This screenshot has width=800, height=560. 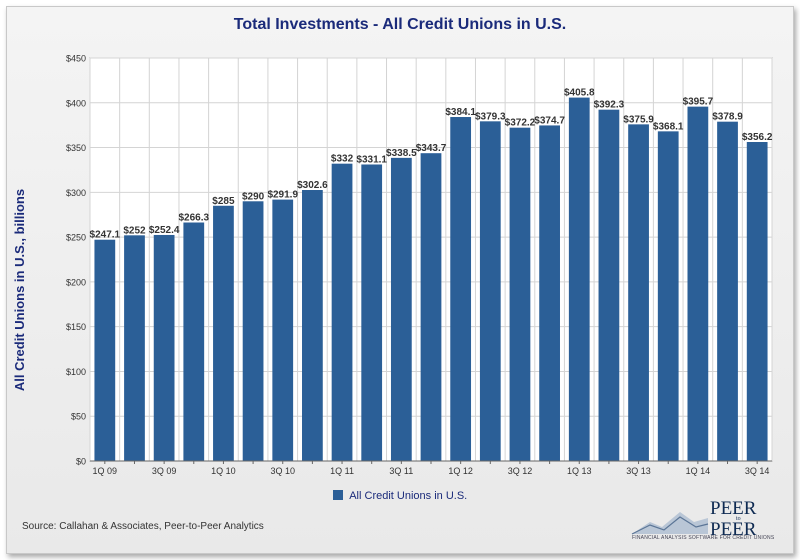 I want to click on y-tick-label: $300, so click(x=76, y=193).